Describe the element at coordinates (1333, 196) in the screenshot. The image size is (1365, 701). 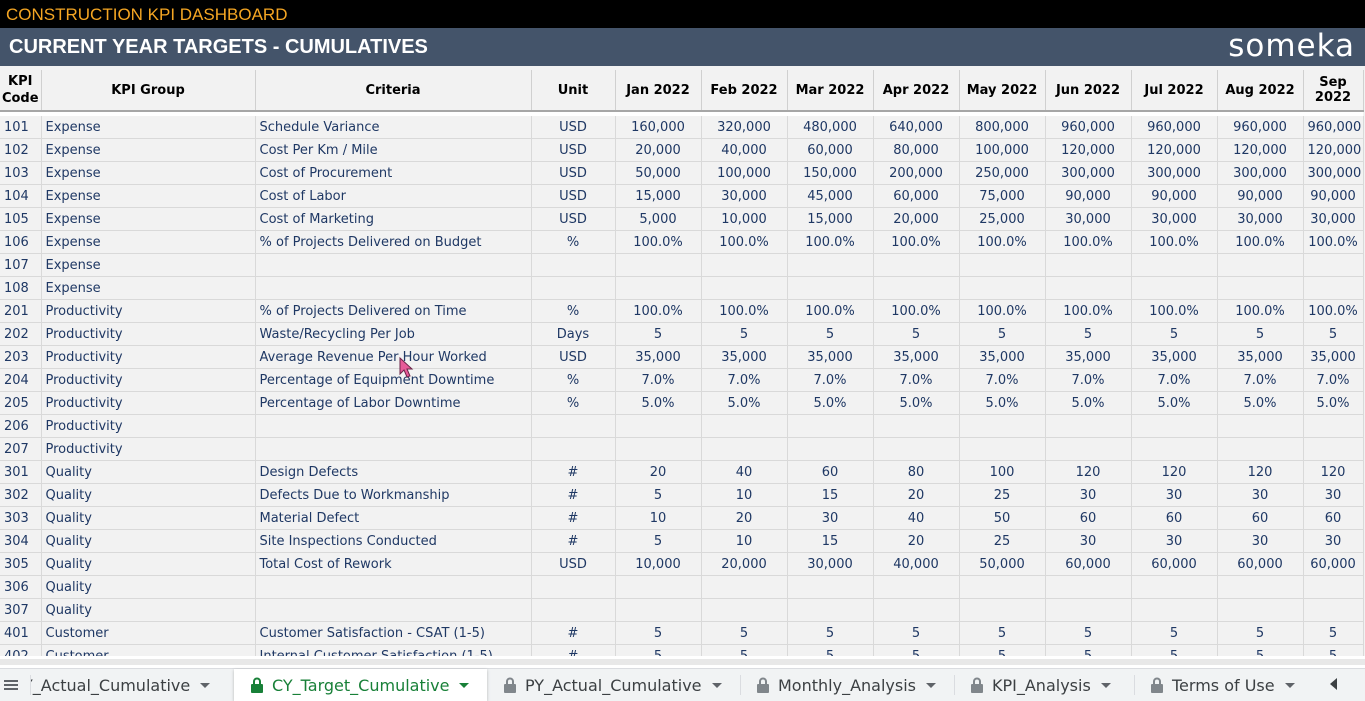
I see `cell-month-target: 90,000` at that location.